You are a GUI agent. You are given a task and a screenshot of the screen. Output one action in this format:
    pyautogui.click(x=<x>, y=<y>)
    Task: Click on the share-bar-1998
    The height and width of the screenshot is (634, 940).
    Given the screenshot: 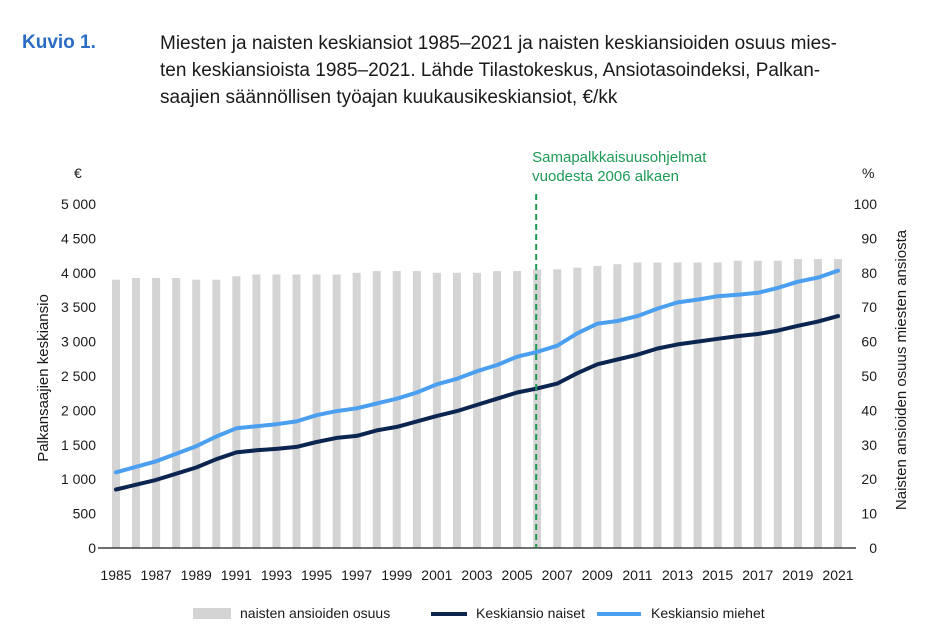 What is the action you would take?
    pyautogui.click(x=376, y=409)
    